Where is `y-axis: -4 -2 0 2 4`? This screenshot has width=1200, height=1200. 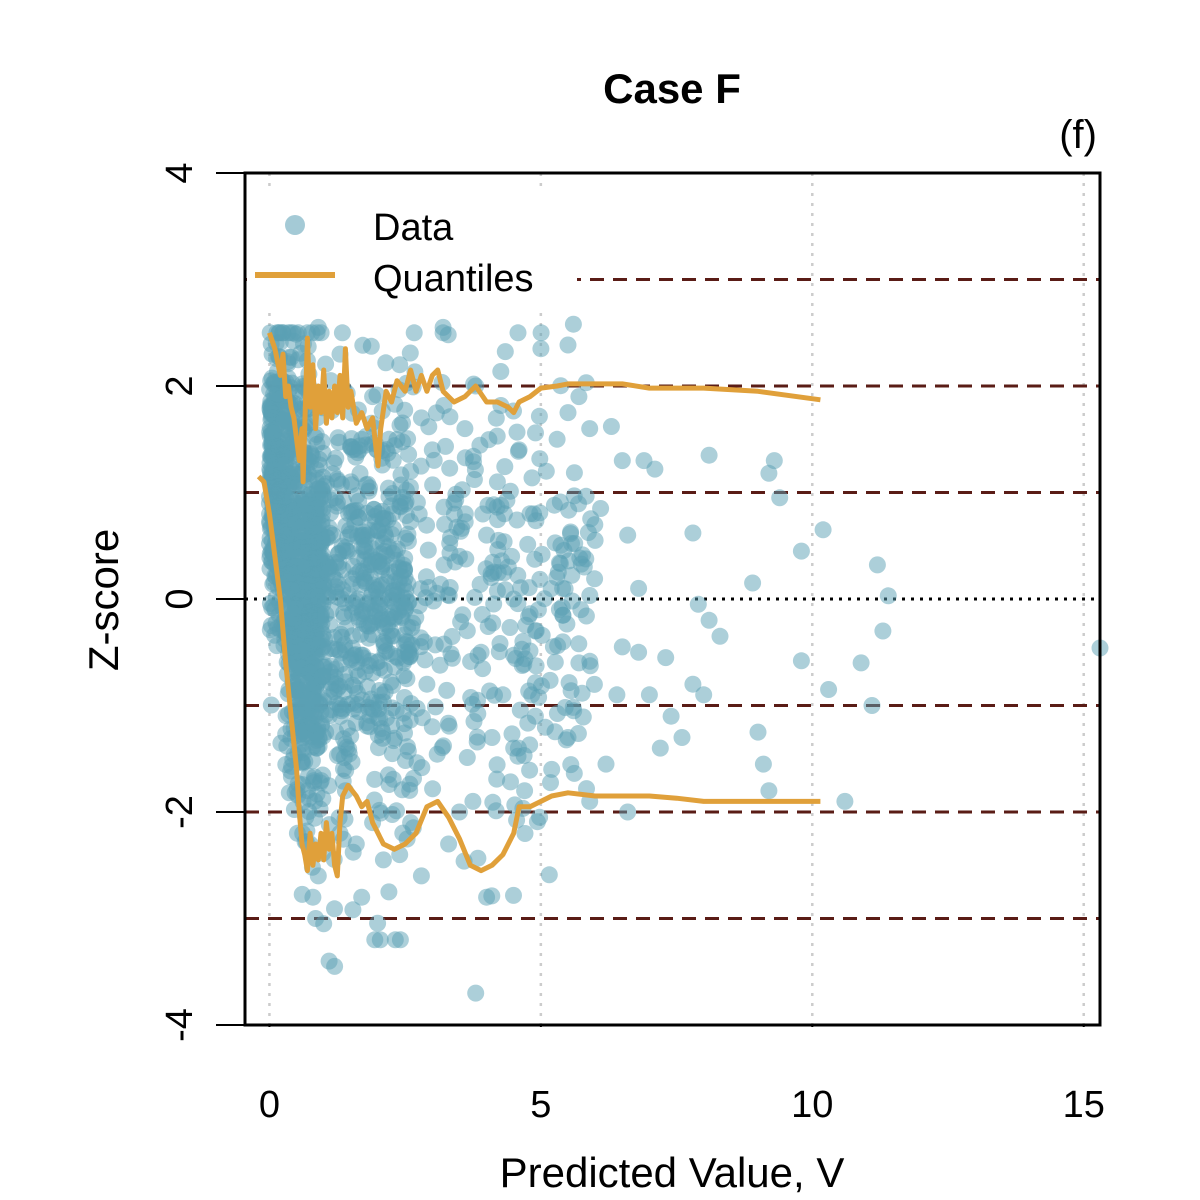 y-axis: -4 -2 0 2 4 is located at coordinates (202, 602).